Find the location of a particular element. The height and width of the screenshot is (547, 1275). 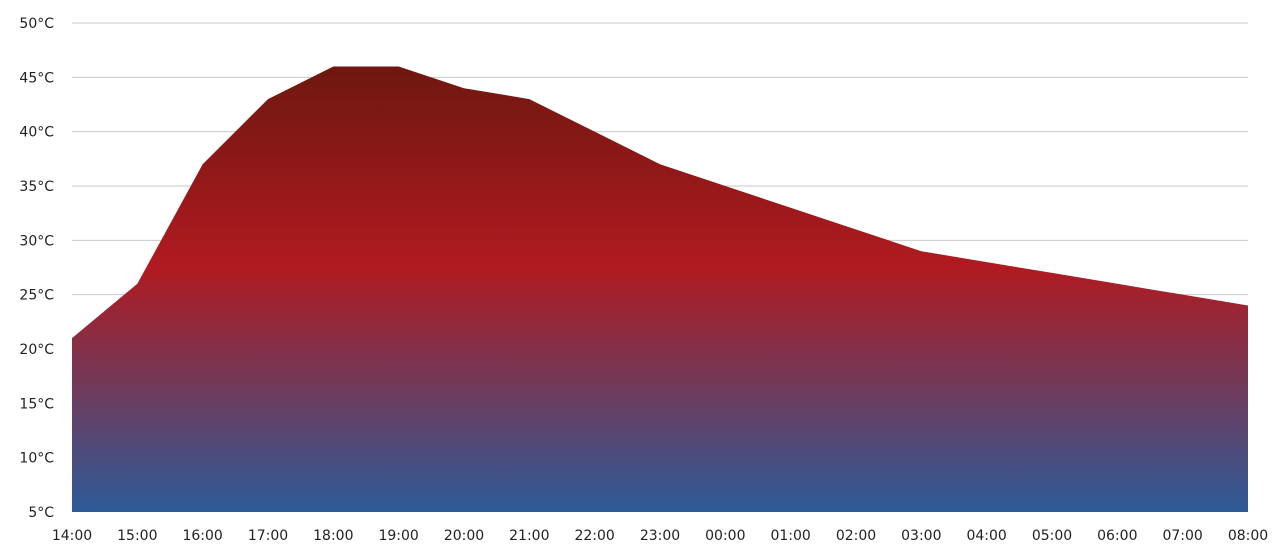

y-tick-label: 30°C is located at coordinates (36, 241).